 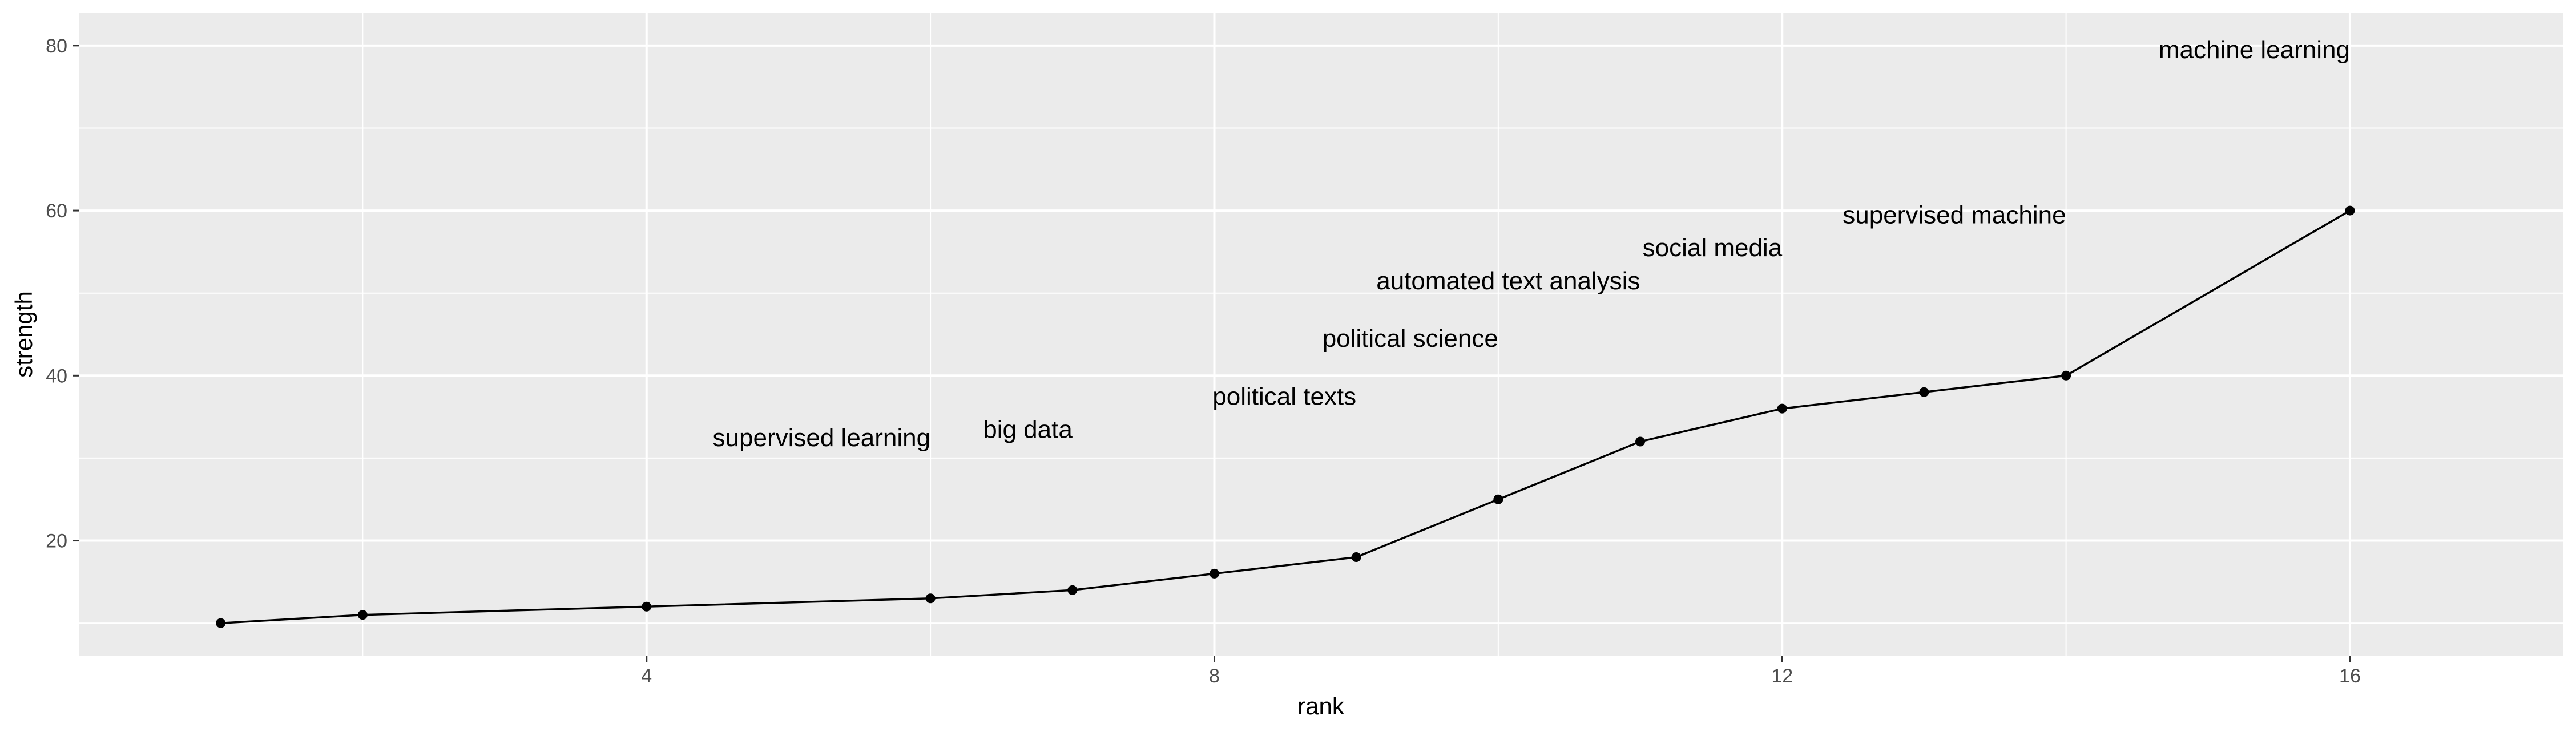 What do you see at coordinates (57, 541) in the screenshot?
I see `y-tick-label: 20` at bounding box center [57, 541].